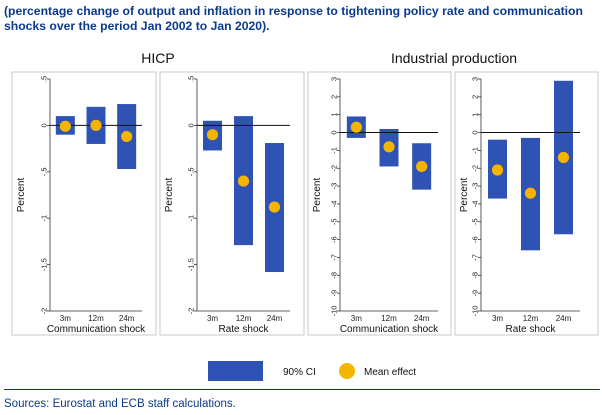  What do you see at coordinates (44, 125) in the screenshot?
I see `y-tick-label-1-2: 0` at bounding box center [44, 125].